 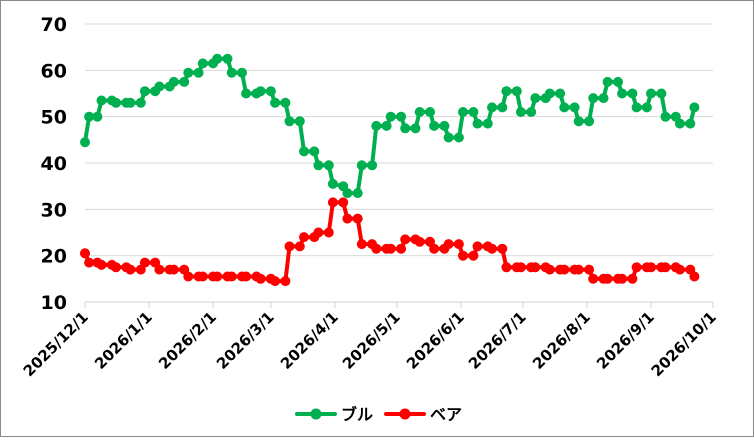 I want to click on y-tick-label: 40, so click(x=54, y=164).